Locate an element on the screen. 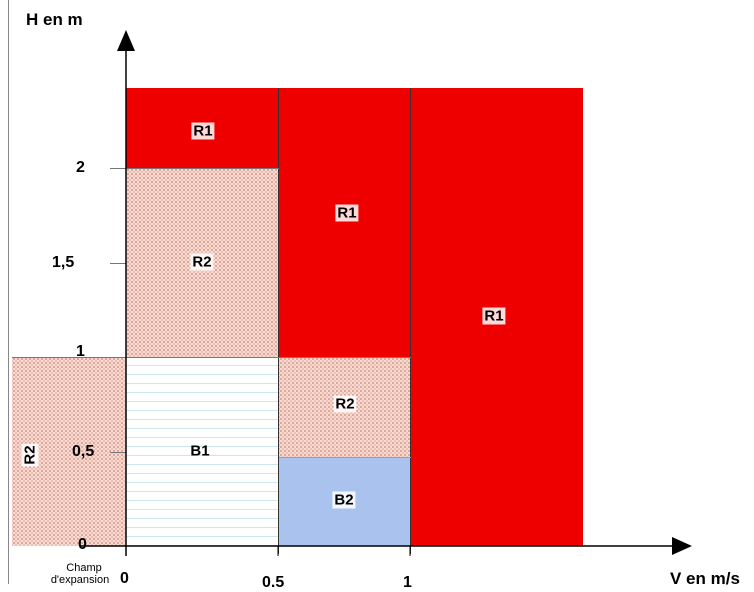 This screenshot has width=754, height=592. label-b2: B2 is located at coordinates (344, 500).